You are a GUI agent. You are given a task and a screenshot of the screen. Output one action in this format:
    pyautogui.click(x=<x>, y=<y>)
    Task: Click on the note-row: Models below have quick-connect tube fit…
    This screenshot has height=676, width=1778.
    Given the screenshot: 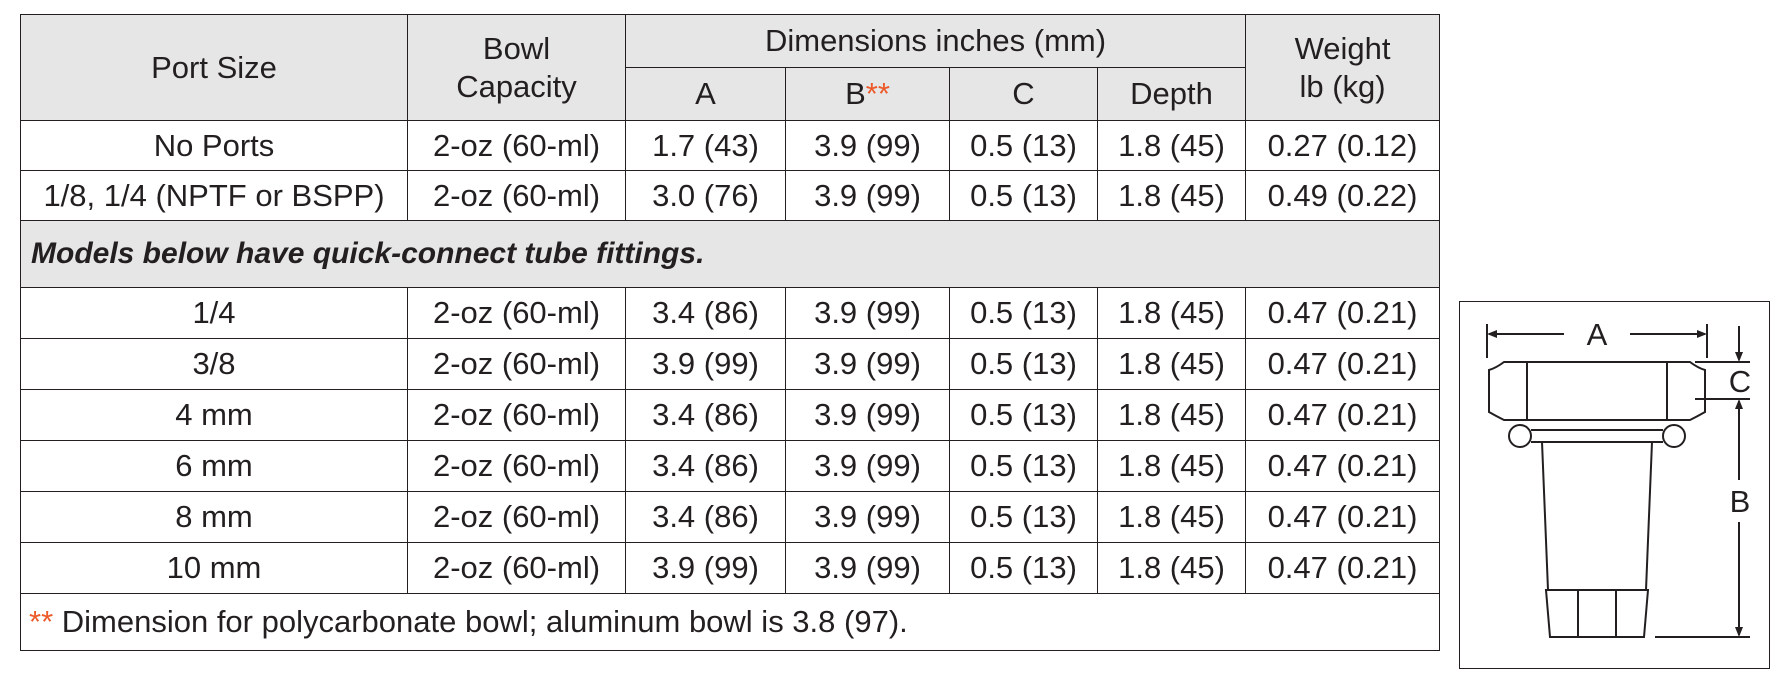 What is the action you would take?
    pyautogui.click(x=730, y=254)
    